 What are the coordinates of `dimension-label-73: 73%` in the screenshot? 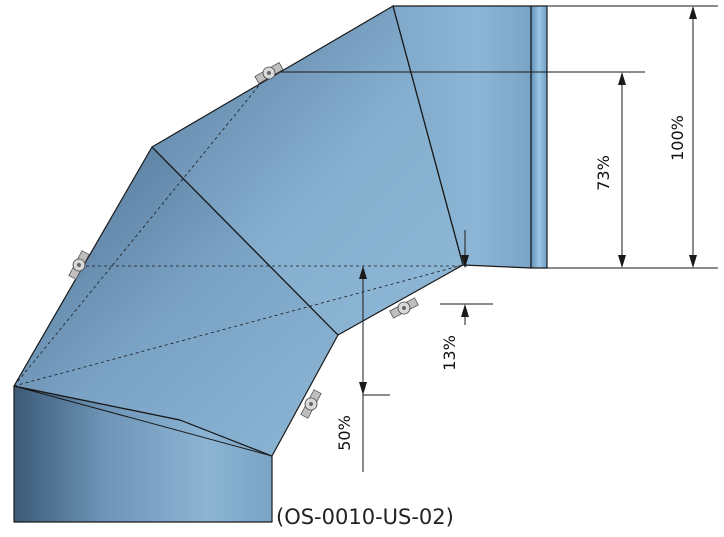 It's located at (603, 173).